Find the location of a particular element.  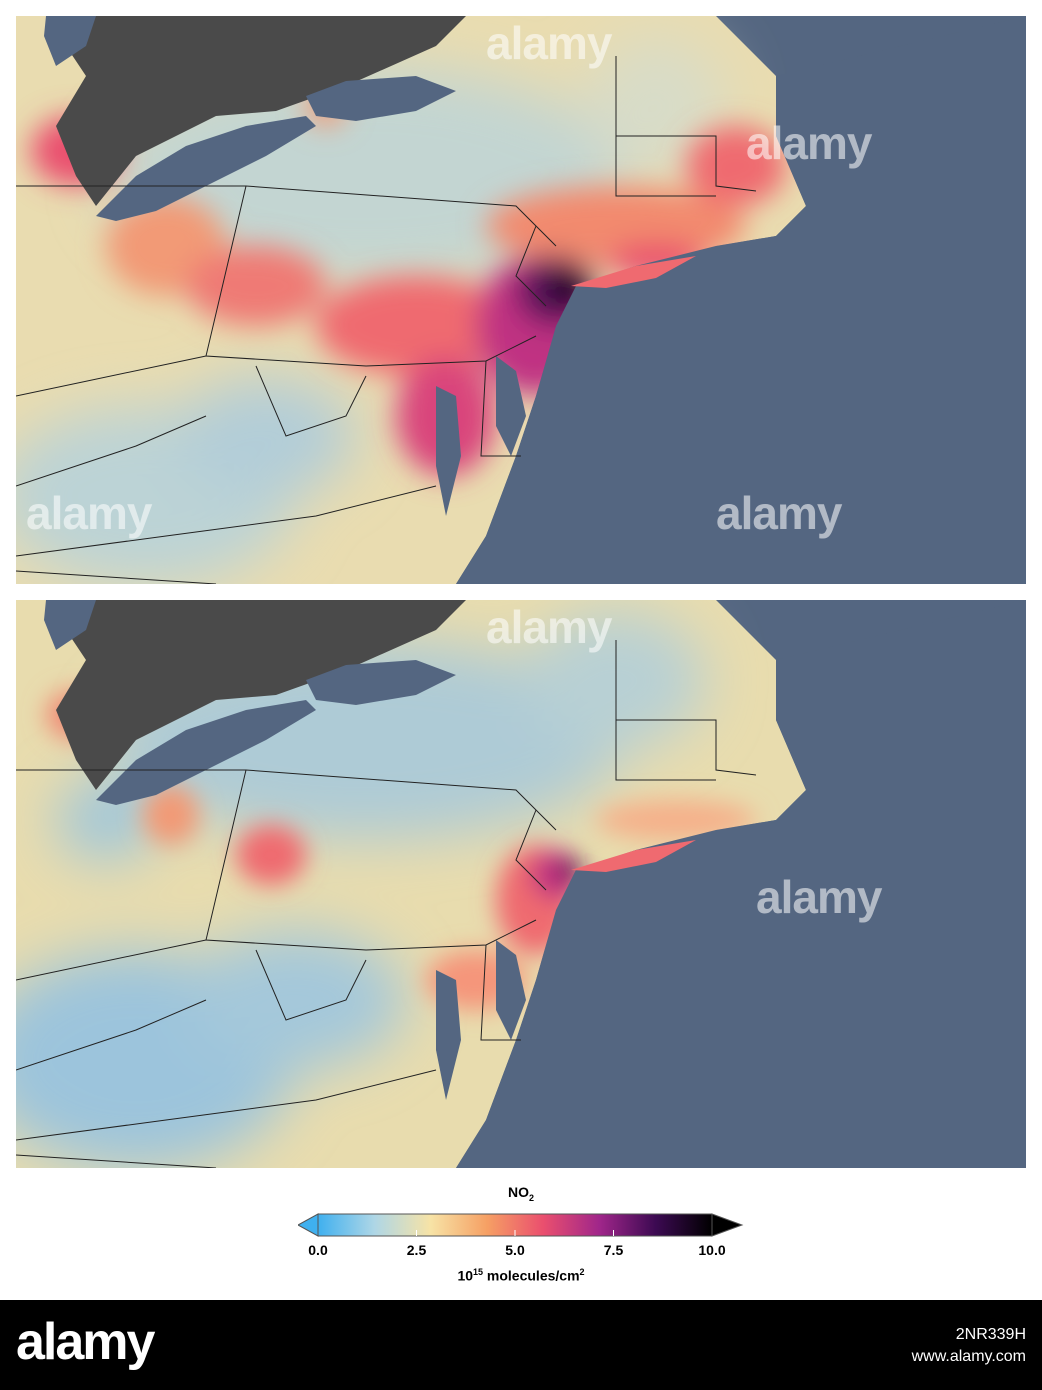

legend-units: 1015 molecules/cm2 is located at coordinates (521, 1275).